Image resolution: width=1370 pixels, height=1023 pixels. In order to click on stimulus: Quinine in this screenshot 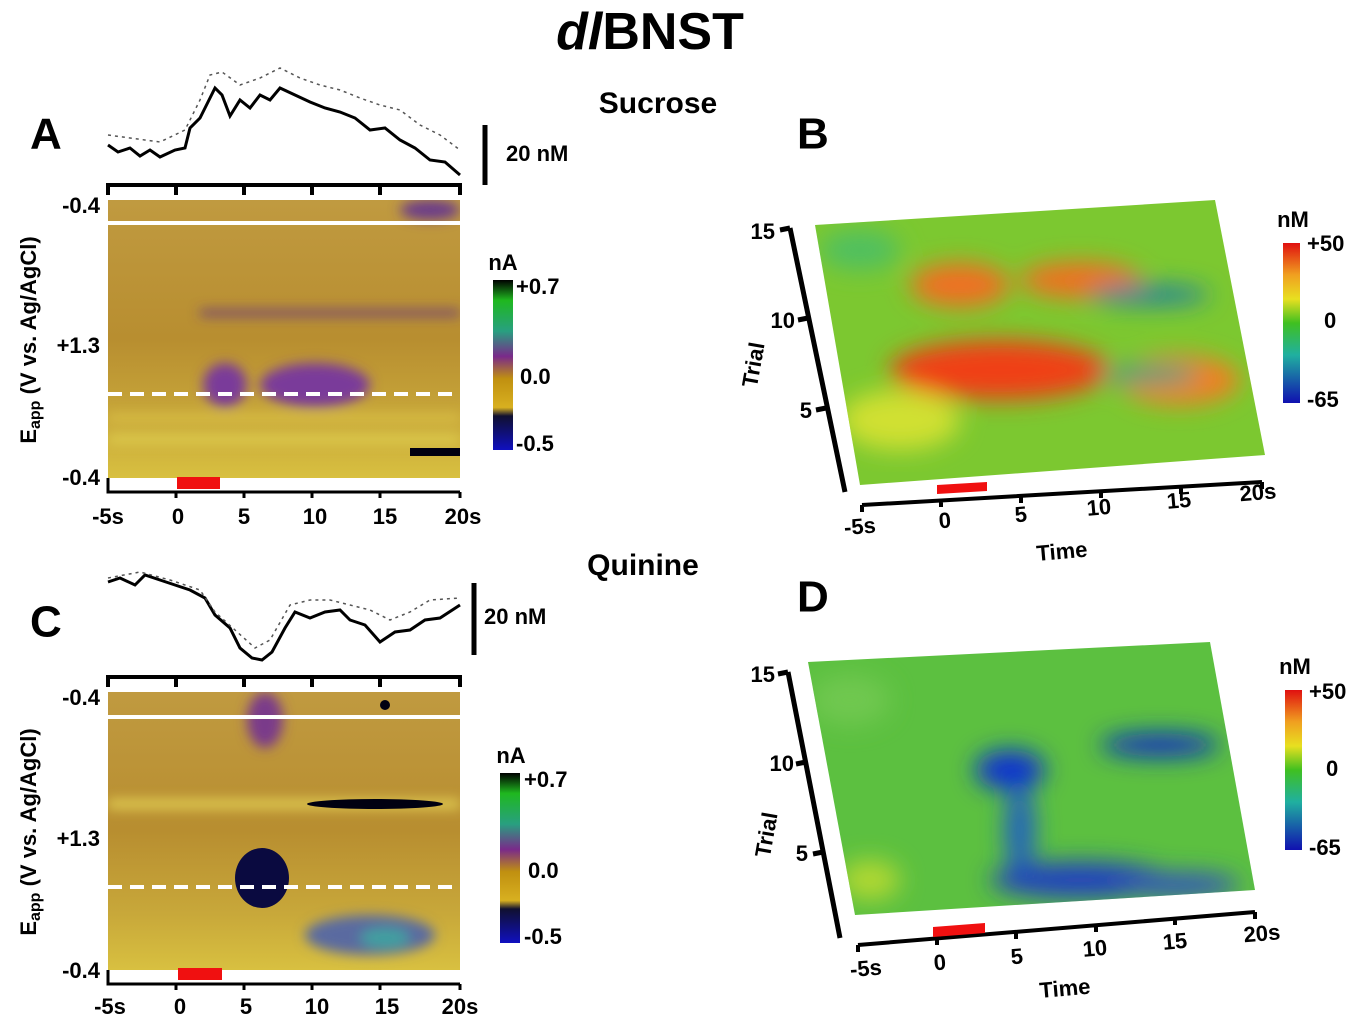, I will do `click(643, 565)`.